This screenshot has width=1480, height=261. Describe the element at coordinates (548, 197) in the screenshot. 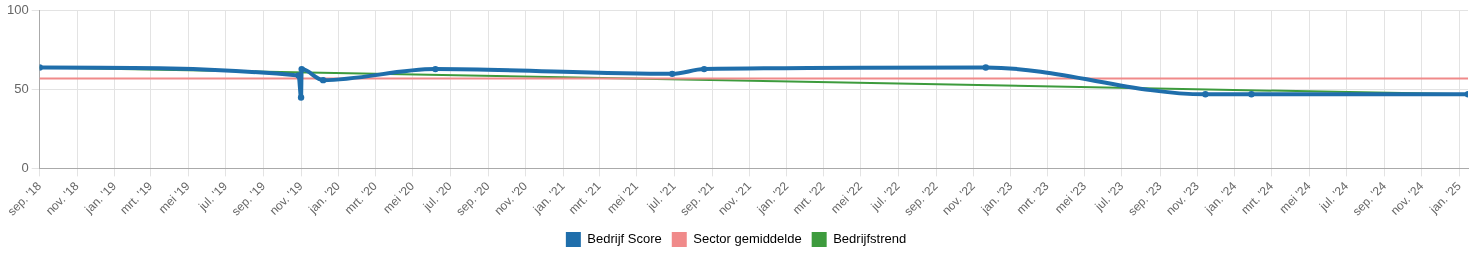

I see `x-tick-label: jan. '21` at that location.